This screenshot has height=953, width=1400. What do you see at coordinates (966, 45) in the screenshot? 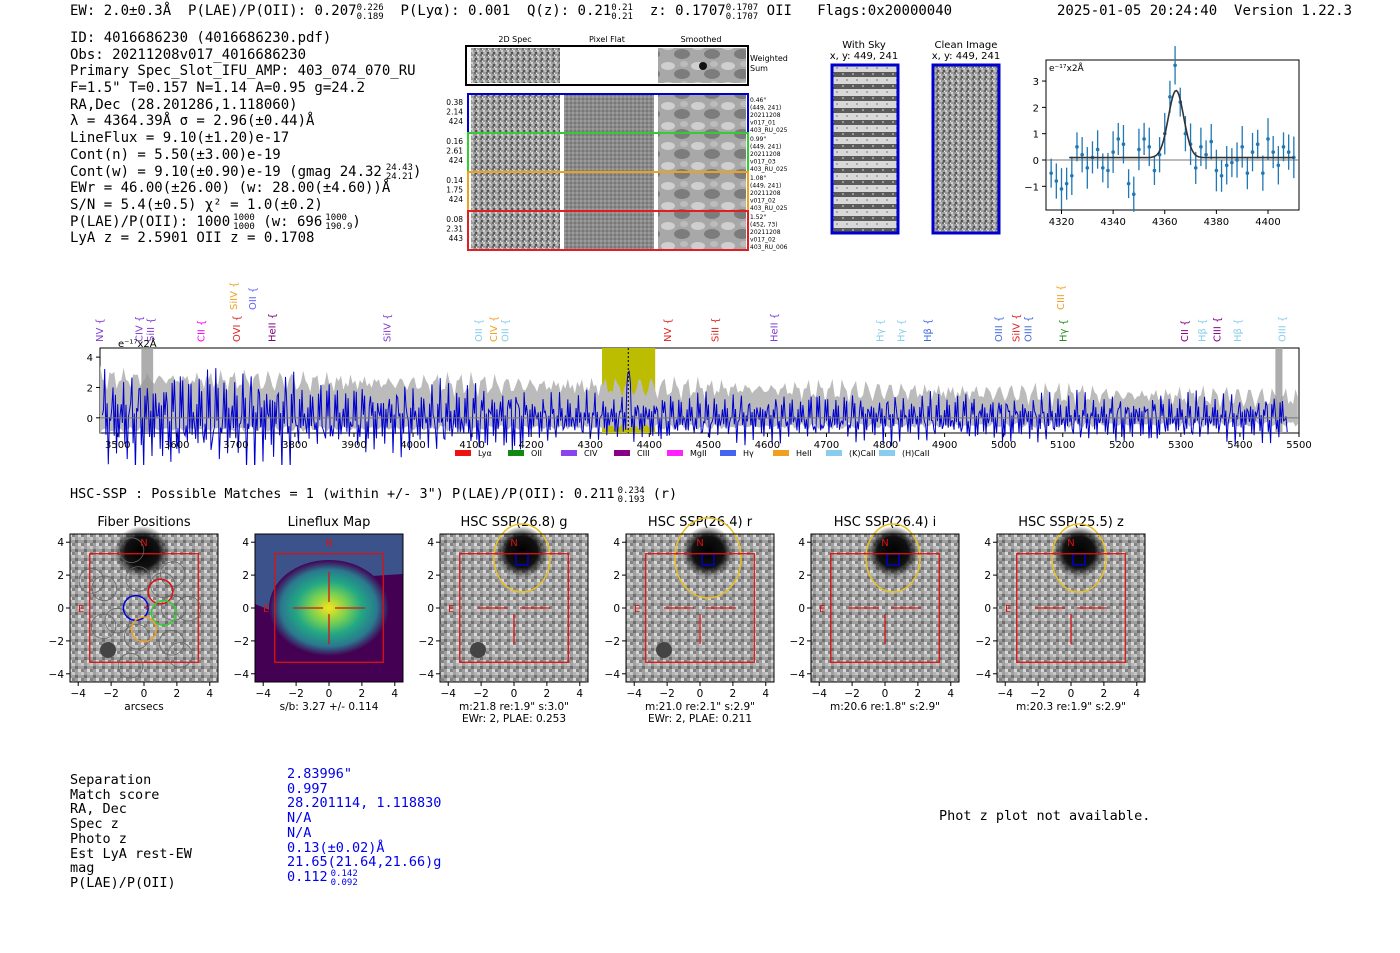
I see `clean-title: Clean Image` at bounding box center [966, 45].